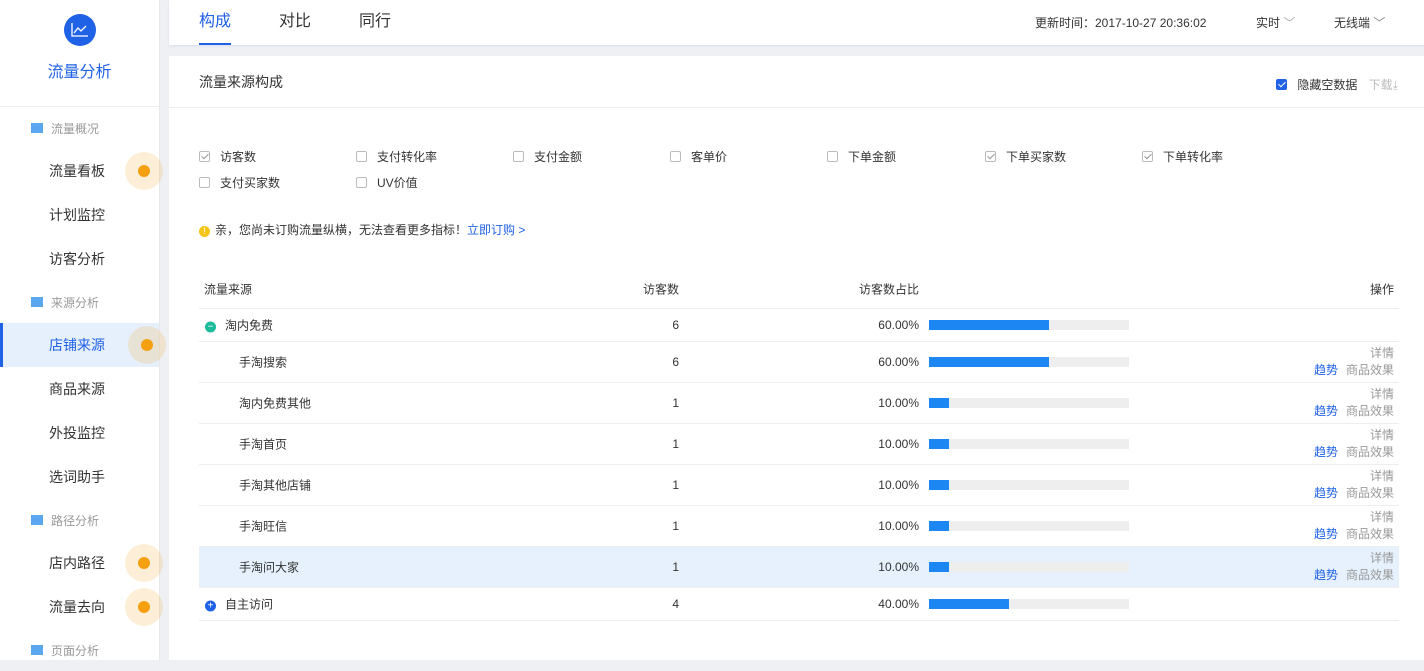 Image resolution: width=1424 pixels, height=671 pixels. I want to click on metric-label: 下单金额, so click(872, 157).